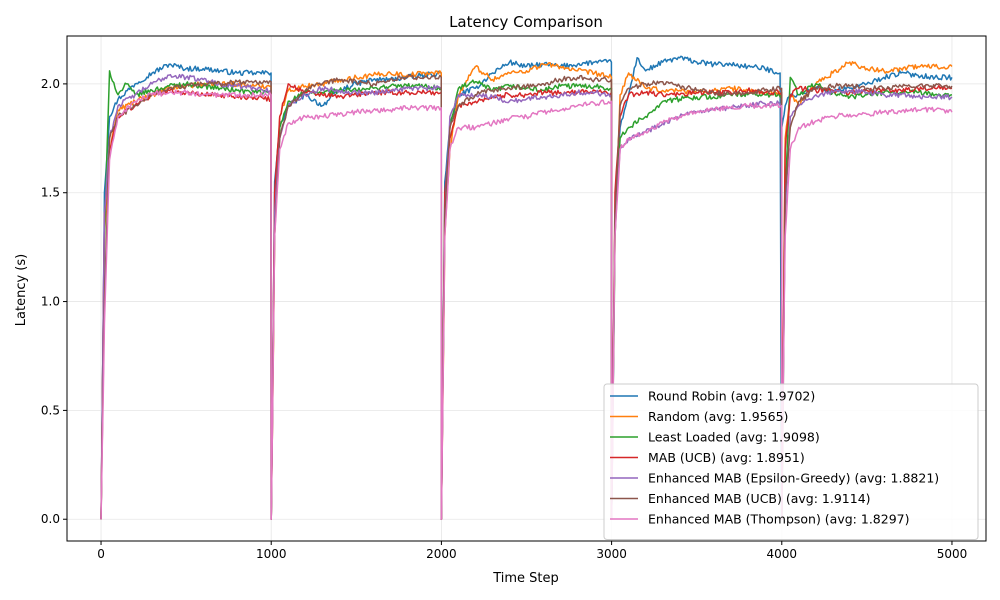 The height and width of the screenshot is (600, 1000). I want to click on x-tick-label: 0, so click(101, 554).